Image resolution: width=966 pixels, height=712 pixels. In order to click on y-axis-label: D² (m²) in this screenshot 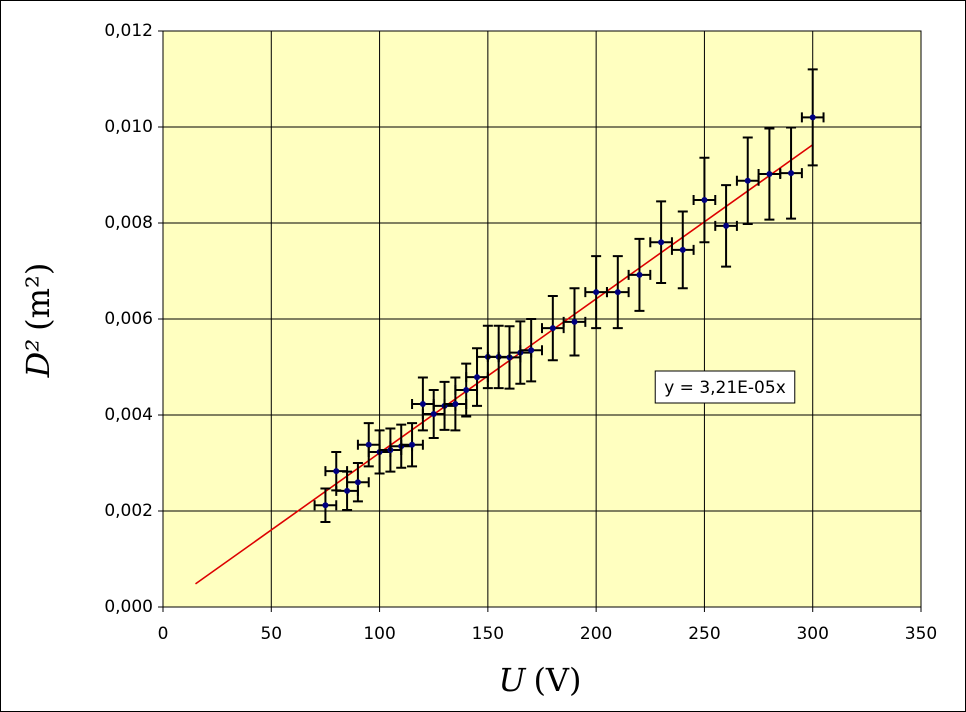, I will do `click(38, 321)`.